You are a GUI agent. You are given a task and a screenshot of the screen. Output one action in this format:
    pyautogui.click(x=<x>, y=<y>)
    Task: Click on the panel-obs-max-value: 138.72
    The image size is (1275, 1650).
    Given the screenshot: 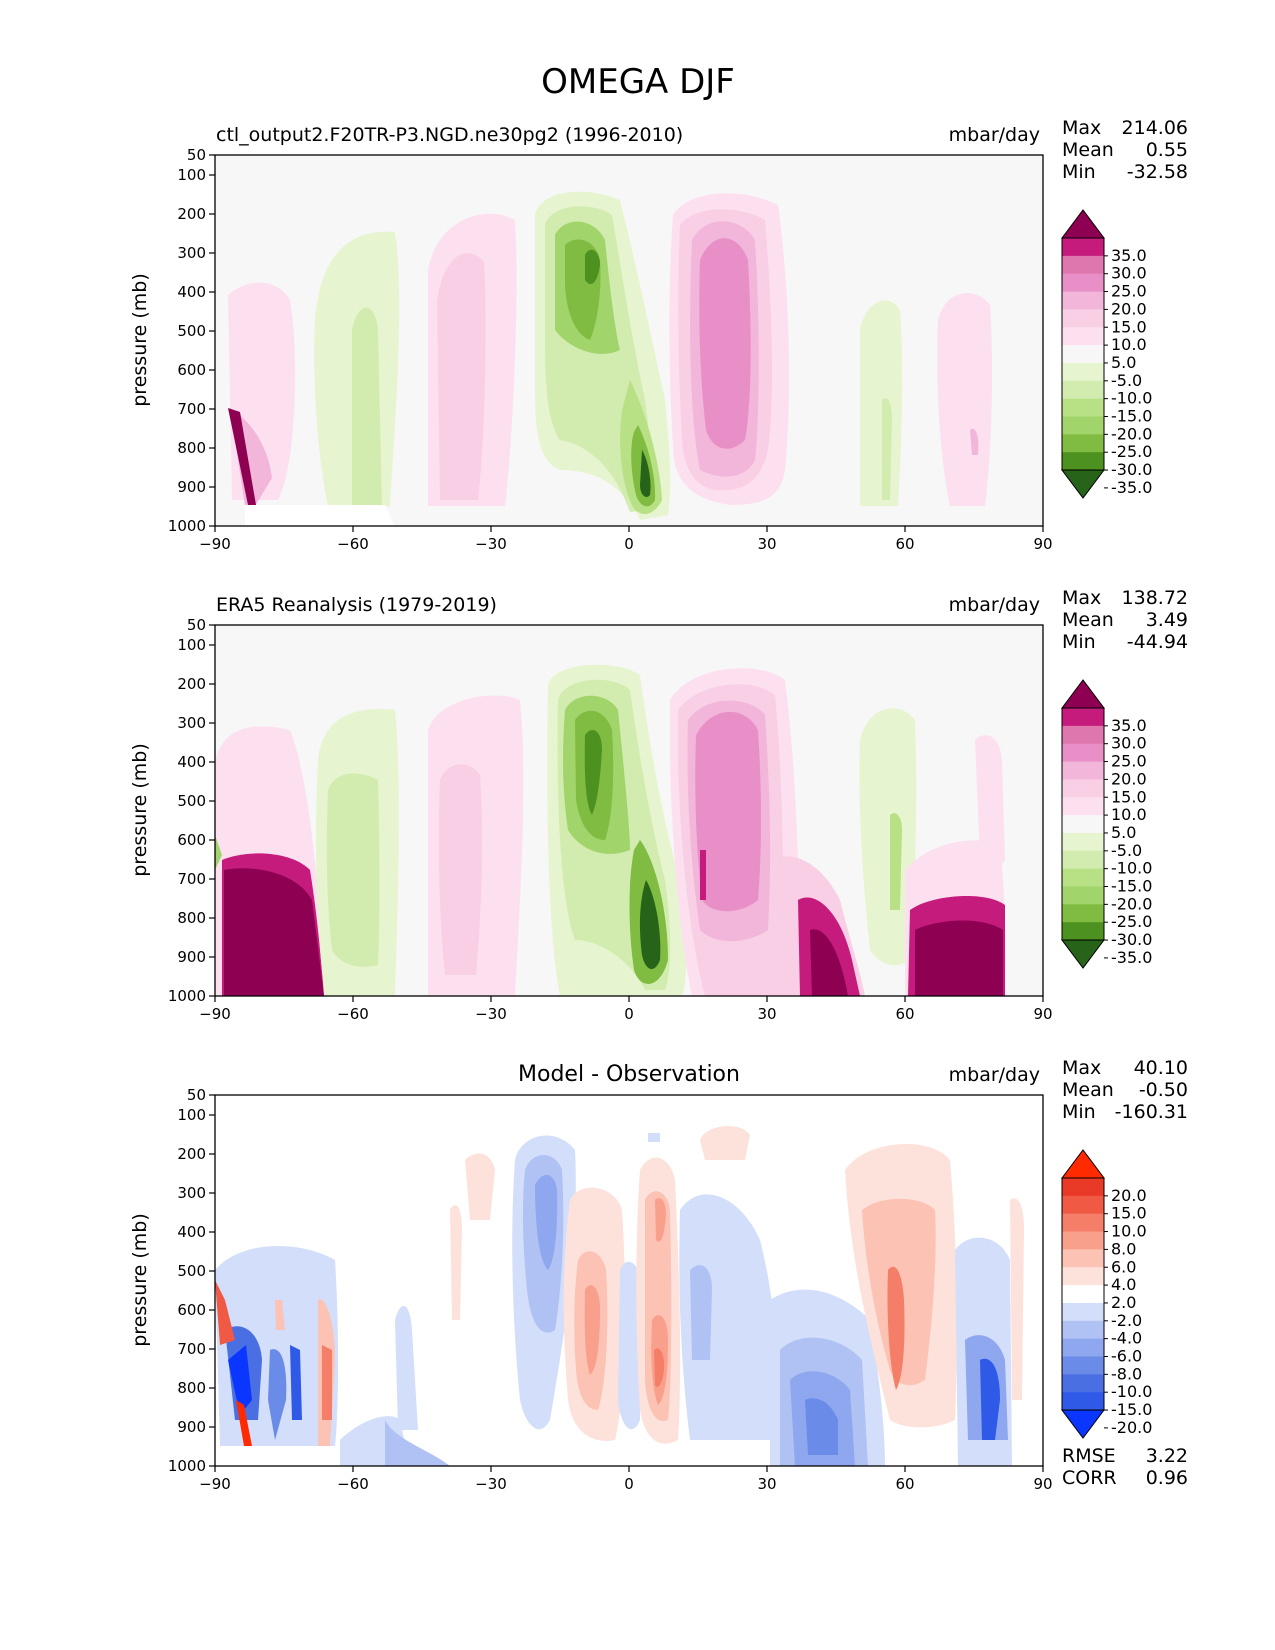 What is the action you would take?
    pyautogui.click(x=1155, y=598)
    